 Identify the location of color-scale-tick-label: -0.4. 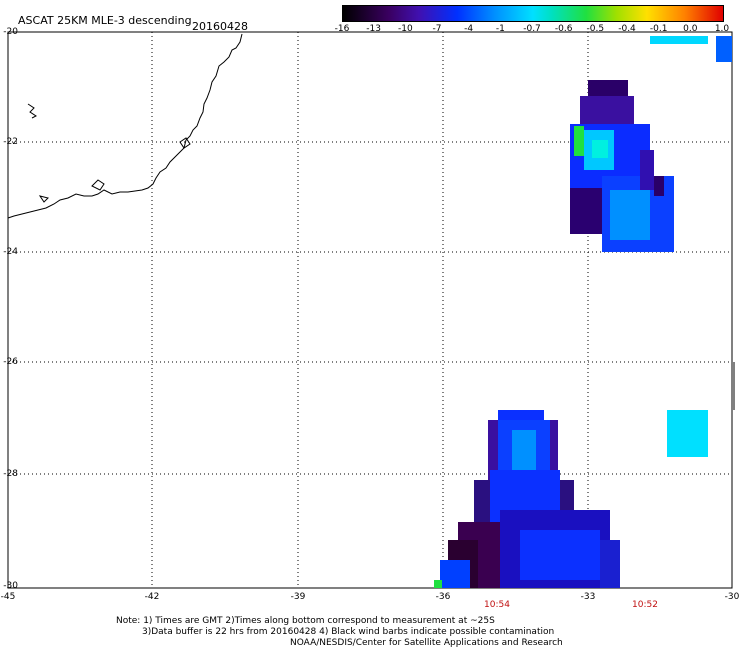
(627, 29).